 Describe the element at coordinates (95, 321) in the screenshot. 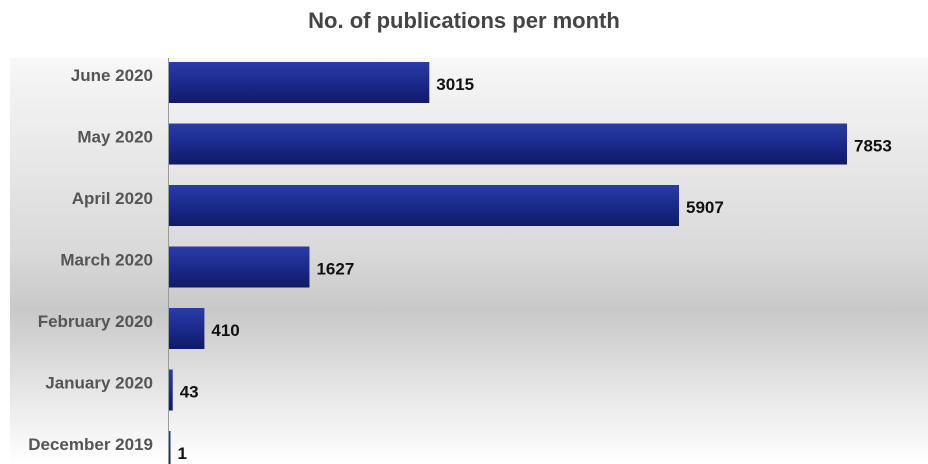

I see `category-label: February 2020` at that location.